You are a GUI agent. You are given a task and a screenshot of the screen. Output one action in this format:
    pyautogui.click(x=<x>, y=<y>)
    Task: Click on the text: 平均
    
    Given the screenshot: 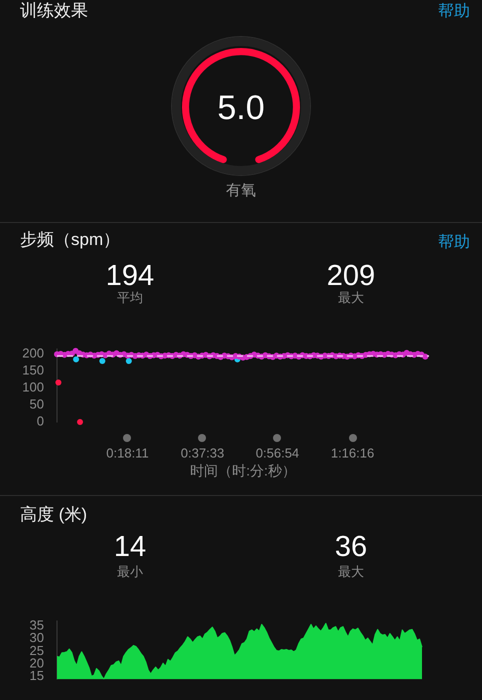 What is the action you would take?
    pyautogui.click(x=130, y=298)
    